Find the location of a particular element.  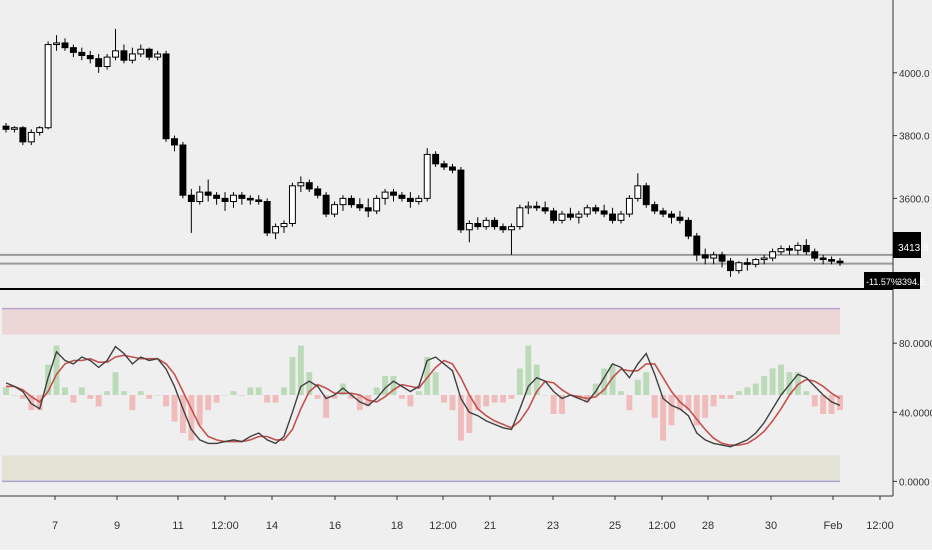

price-tick-label: 4000.0 is located at coordinates (914, 74).